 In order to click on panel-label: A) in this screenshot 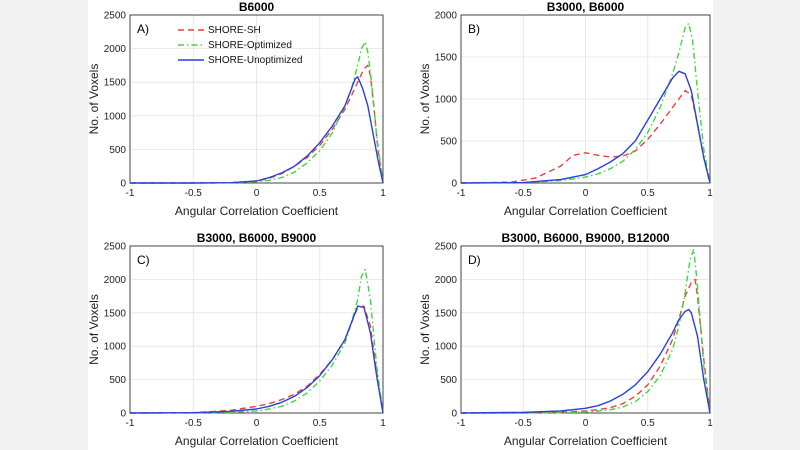, I will do `click(143, 29)`.